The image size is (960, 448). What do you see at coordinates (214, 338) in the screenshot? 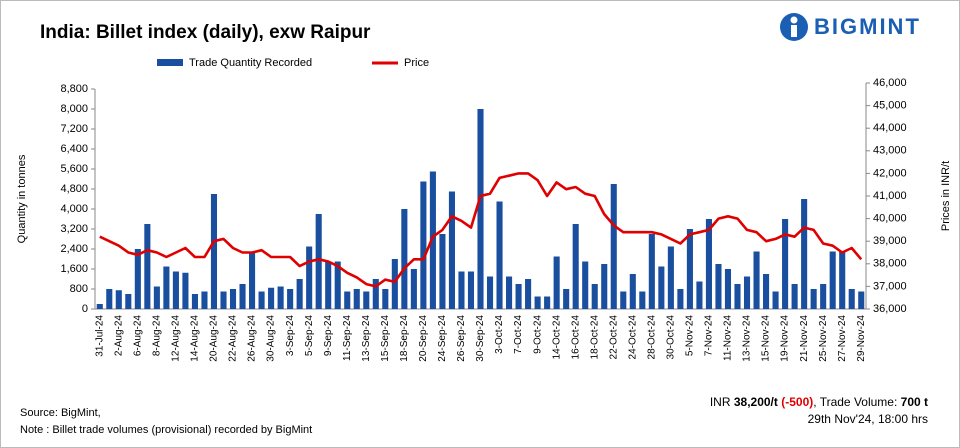
I see `x-tick-label: 20-Aug-24` at bounding box center [214, 338].